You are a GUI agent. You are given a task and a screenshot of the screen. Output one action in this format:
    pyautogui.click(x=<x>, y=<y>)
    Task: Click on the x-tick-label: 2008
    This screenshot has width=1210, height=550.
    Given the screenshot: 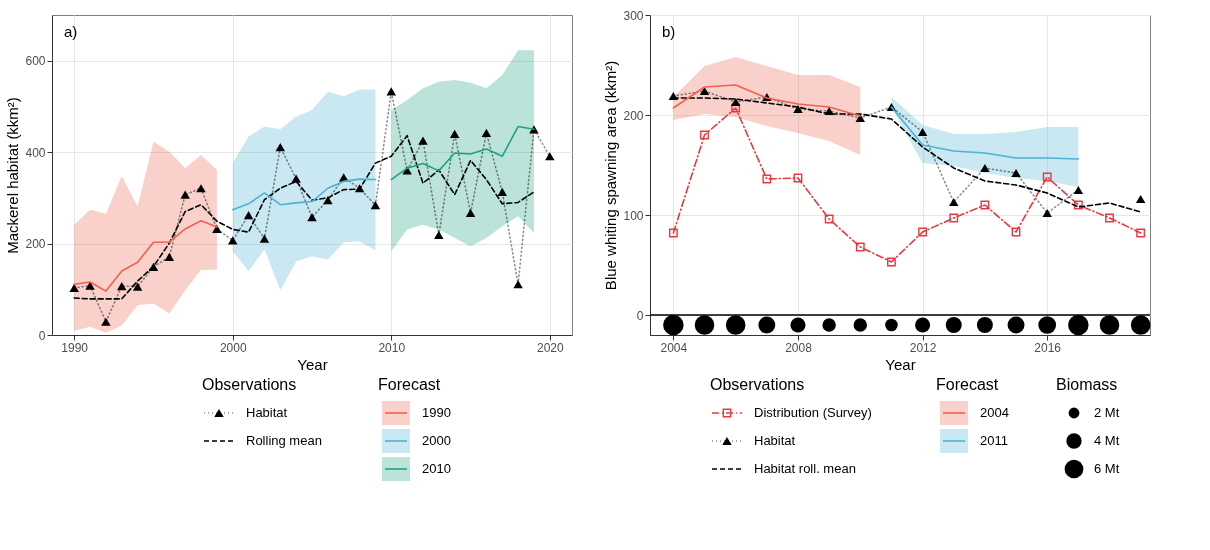 What is the action you would take?
    pyautogui.click(x=799, y=347)
    